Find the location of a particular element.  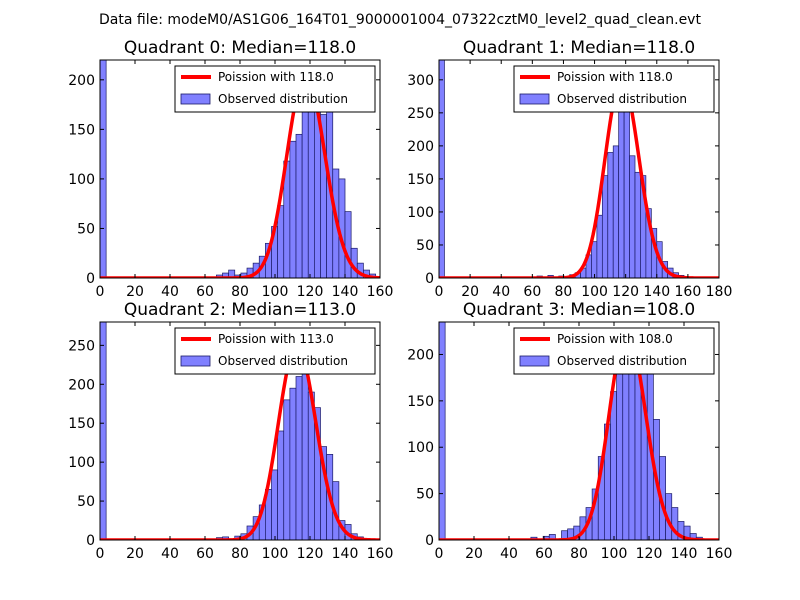

subplot-title: Quadrant 2: Median=113.0 is located at coordinates (240, 310).